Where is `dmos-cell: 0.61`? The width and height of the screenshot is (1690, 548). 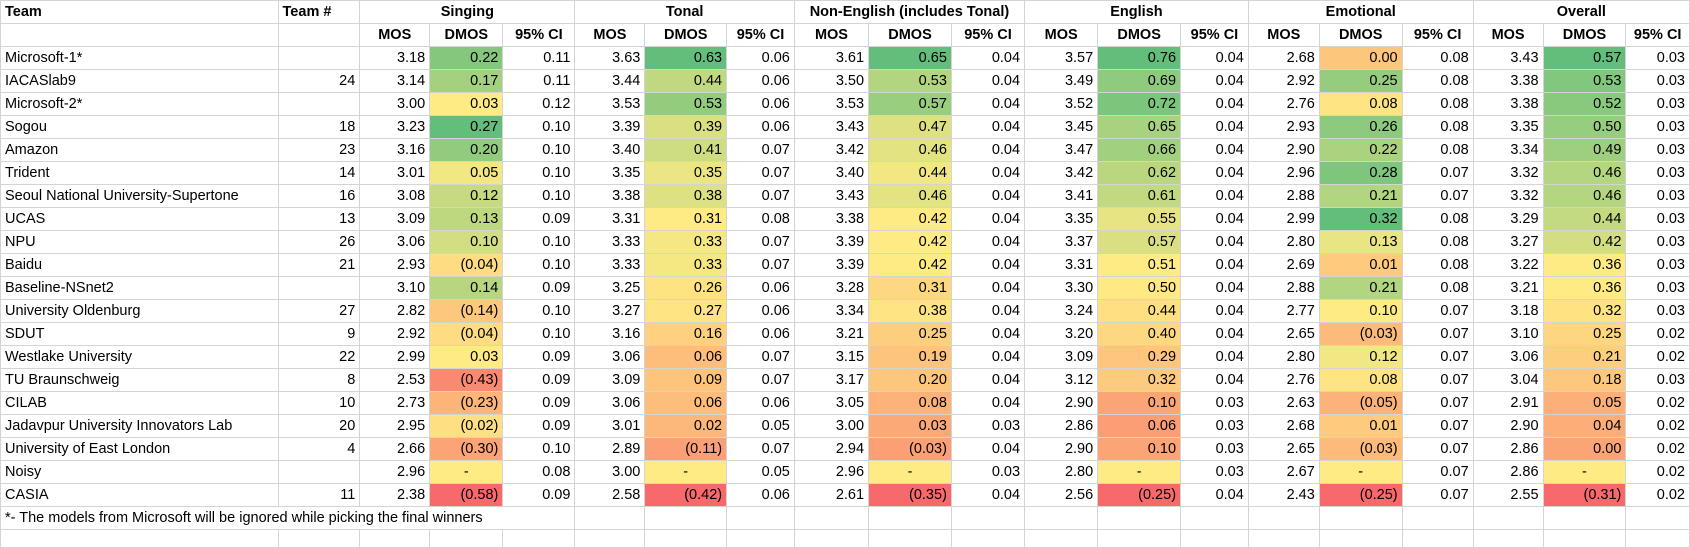
dmos-cell: 0.61 is located at coordinates (1139, 196).